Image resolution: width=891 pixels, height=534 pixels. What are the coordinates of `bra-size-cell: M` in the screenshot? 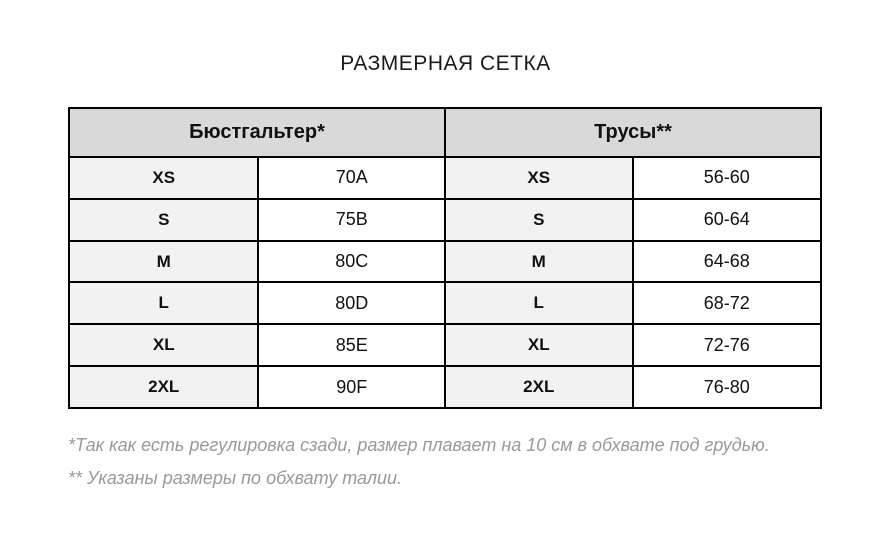 It's located at (164, 261).